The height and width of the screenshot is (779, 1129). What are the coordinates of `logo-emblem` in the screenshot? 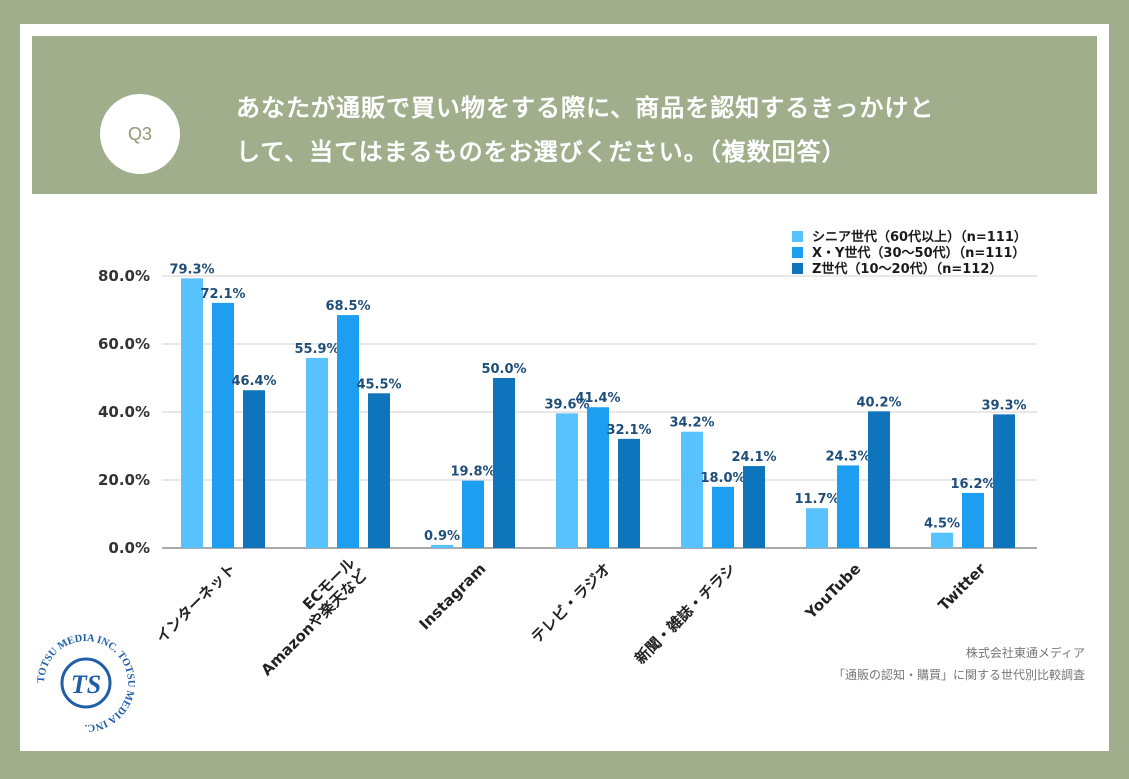 It's located at (86, 683).